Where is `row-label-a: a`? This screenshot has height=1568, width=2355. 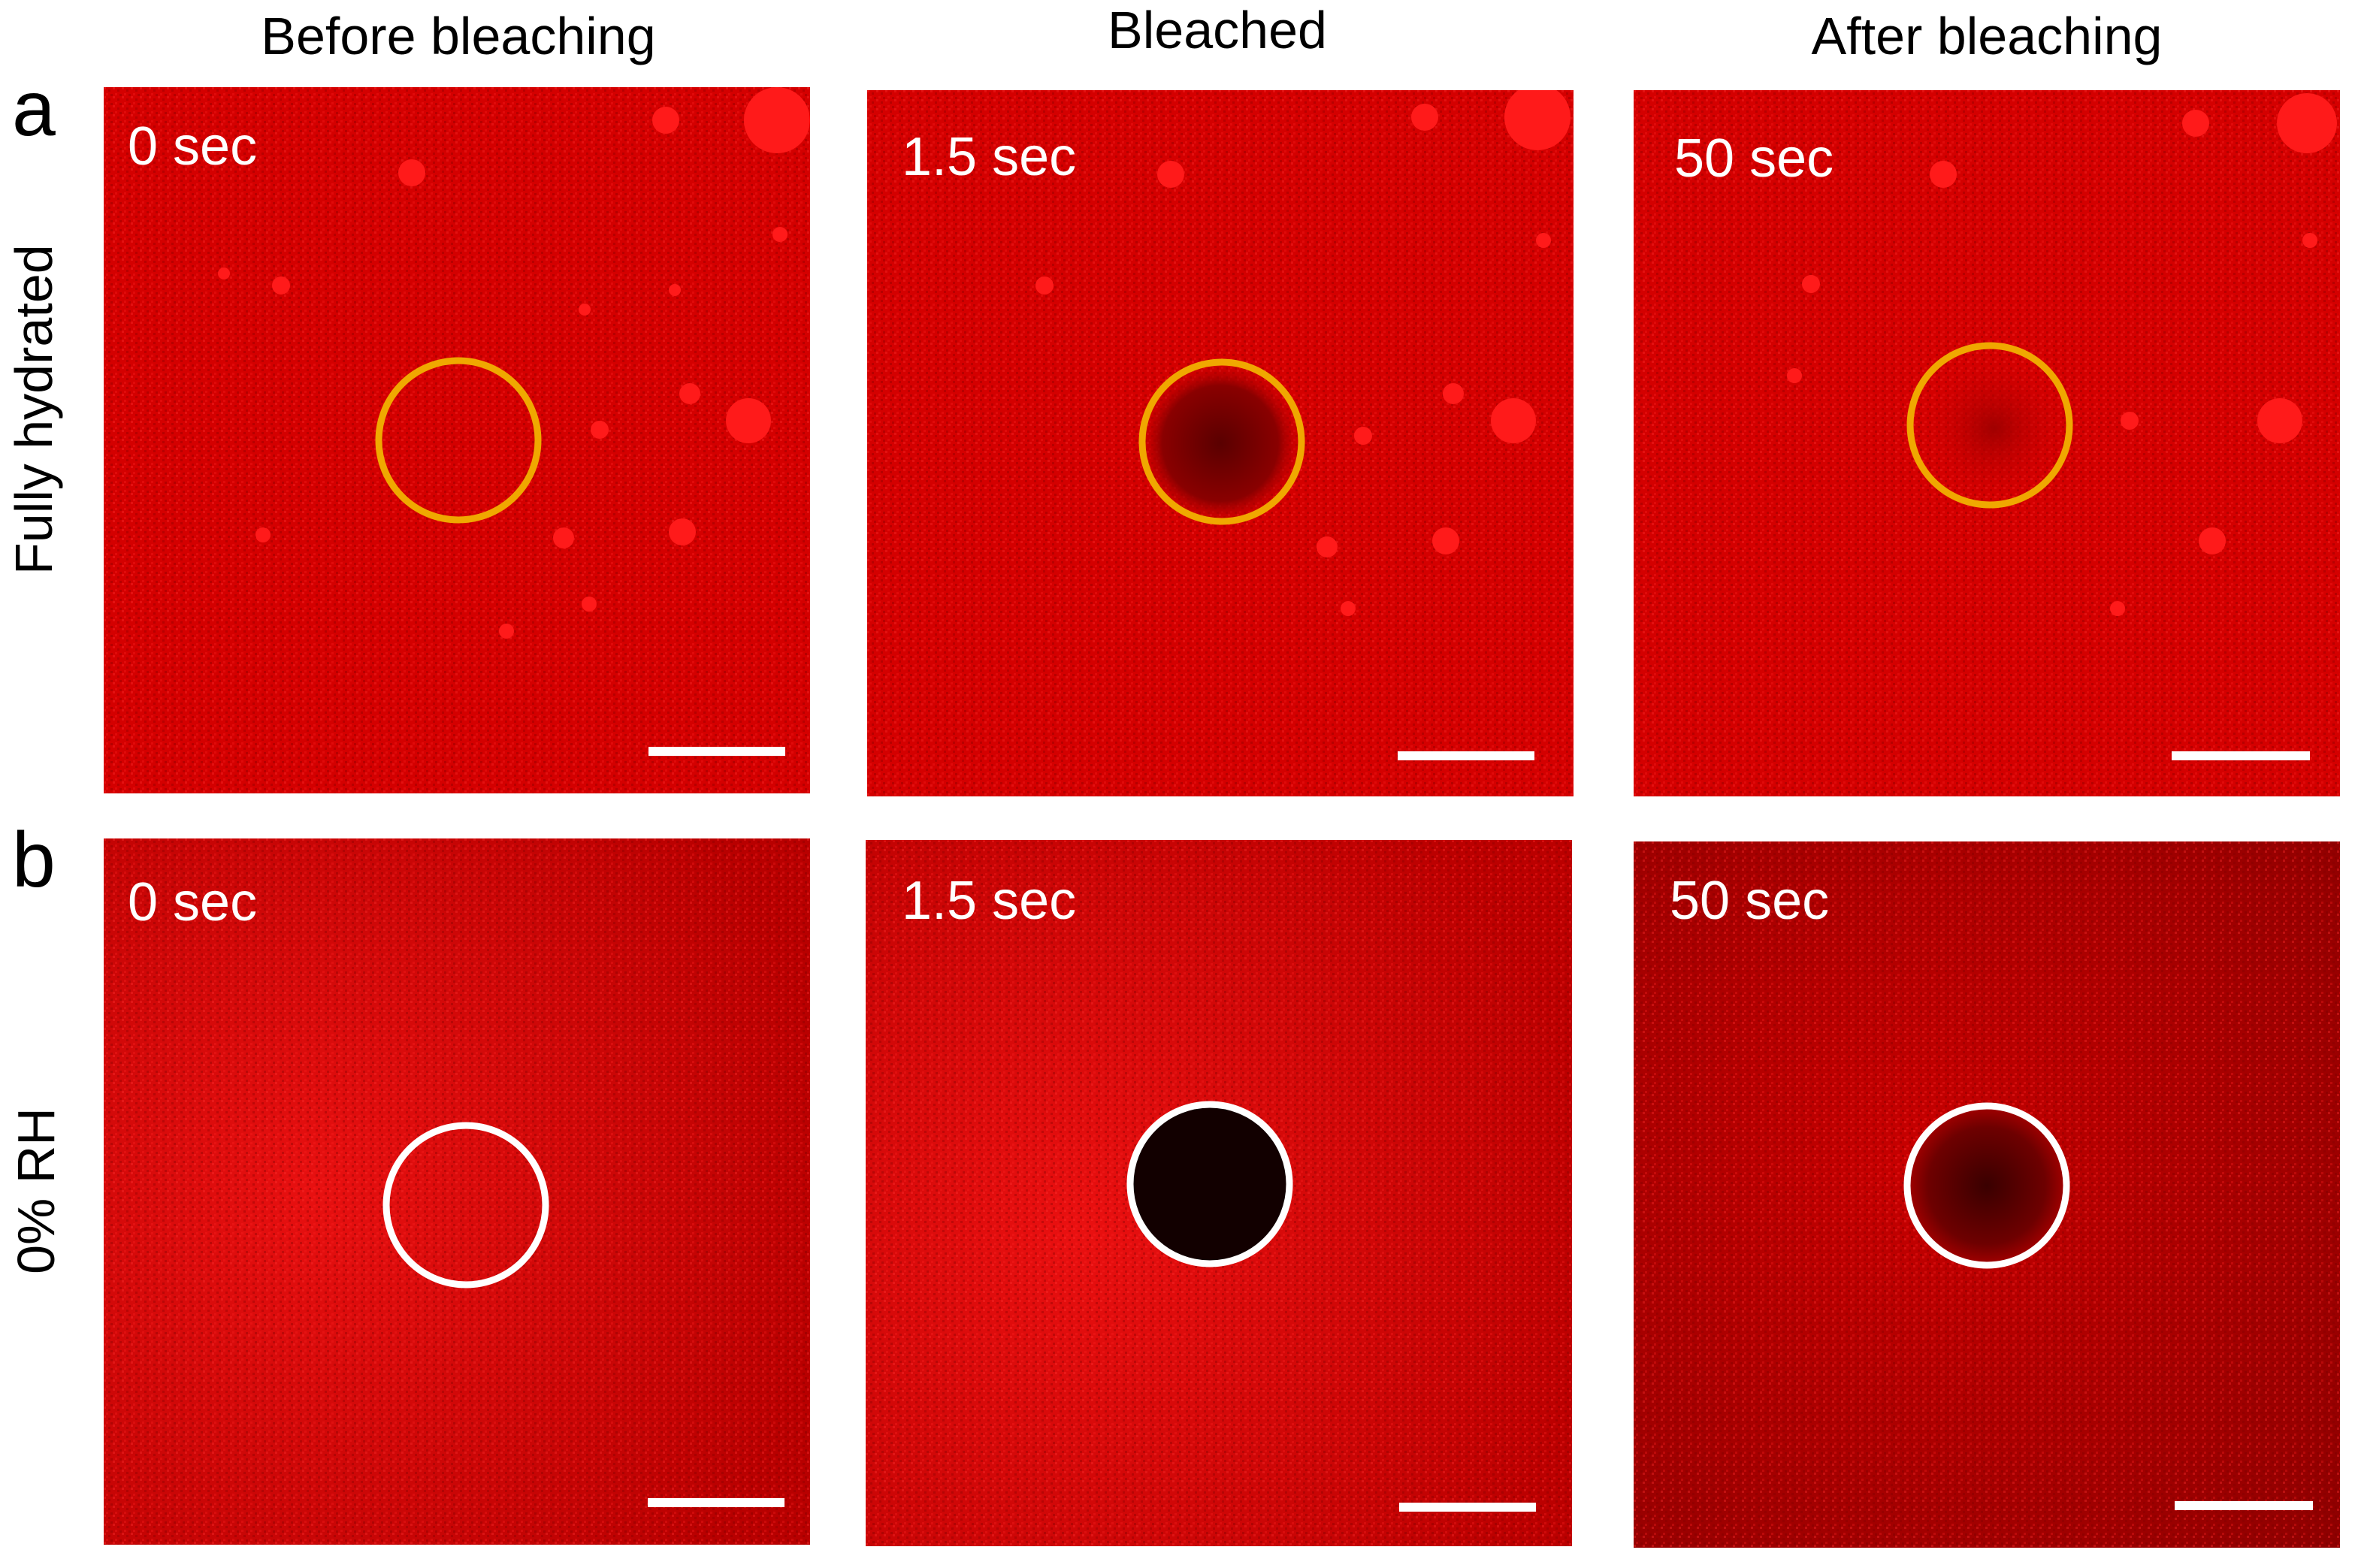
row-label-a: a is located at coordinates (34, 109).